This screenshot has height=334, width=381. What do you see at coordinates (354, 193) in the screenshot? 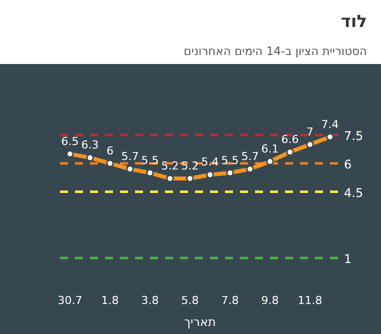
I see `ref-line-label: 4.5` at bounding box center [354, 193].